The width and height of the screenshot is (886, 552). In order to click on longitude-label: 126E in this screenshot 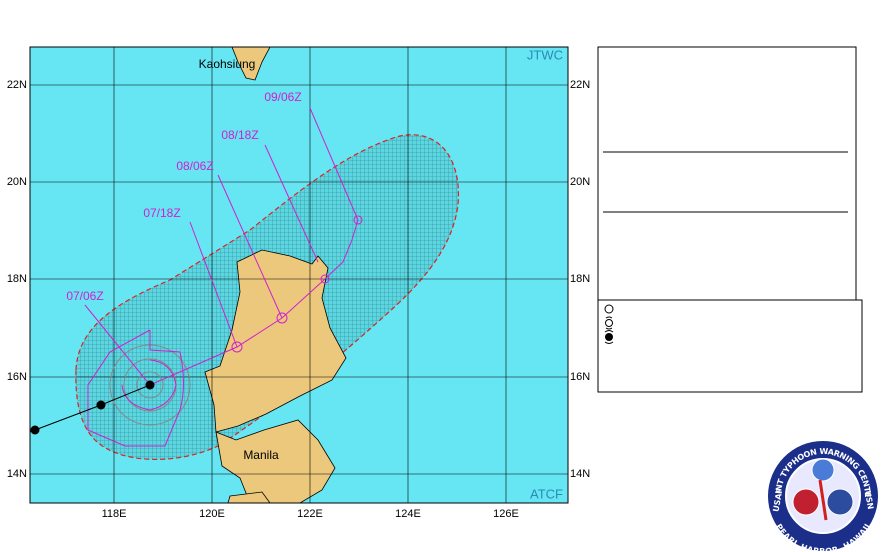, I will do `click(506, 514)`.